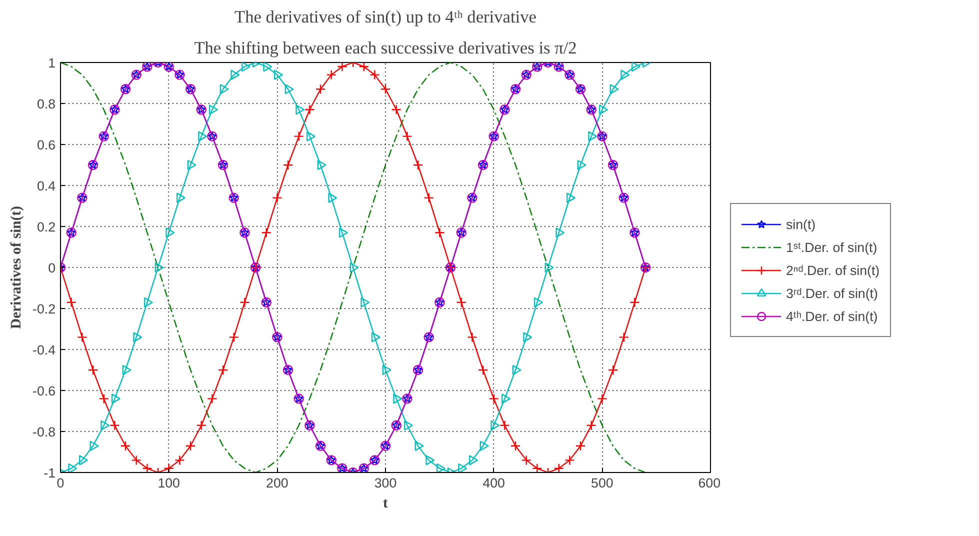 The image size is (979, 536). What do you see at coordinates (385, 483) in the screenshot?
I see `x-tick-label: 300` at bounding box center [385, 483].